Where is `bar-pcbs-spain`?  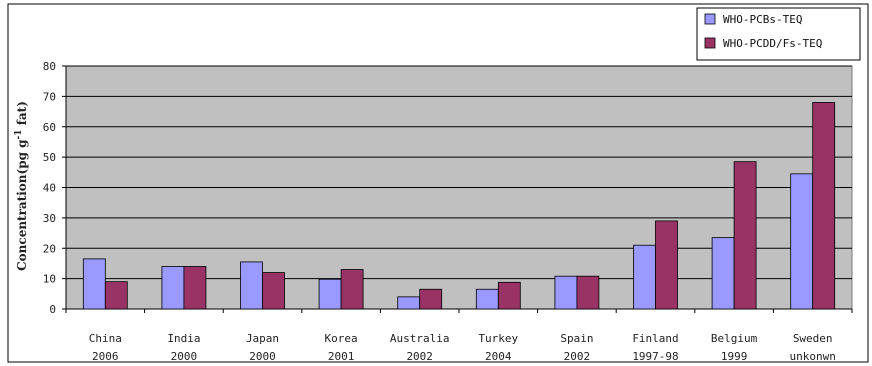 bar-pcbs-spain is located at coordinates (566, 292).